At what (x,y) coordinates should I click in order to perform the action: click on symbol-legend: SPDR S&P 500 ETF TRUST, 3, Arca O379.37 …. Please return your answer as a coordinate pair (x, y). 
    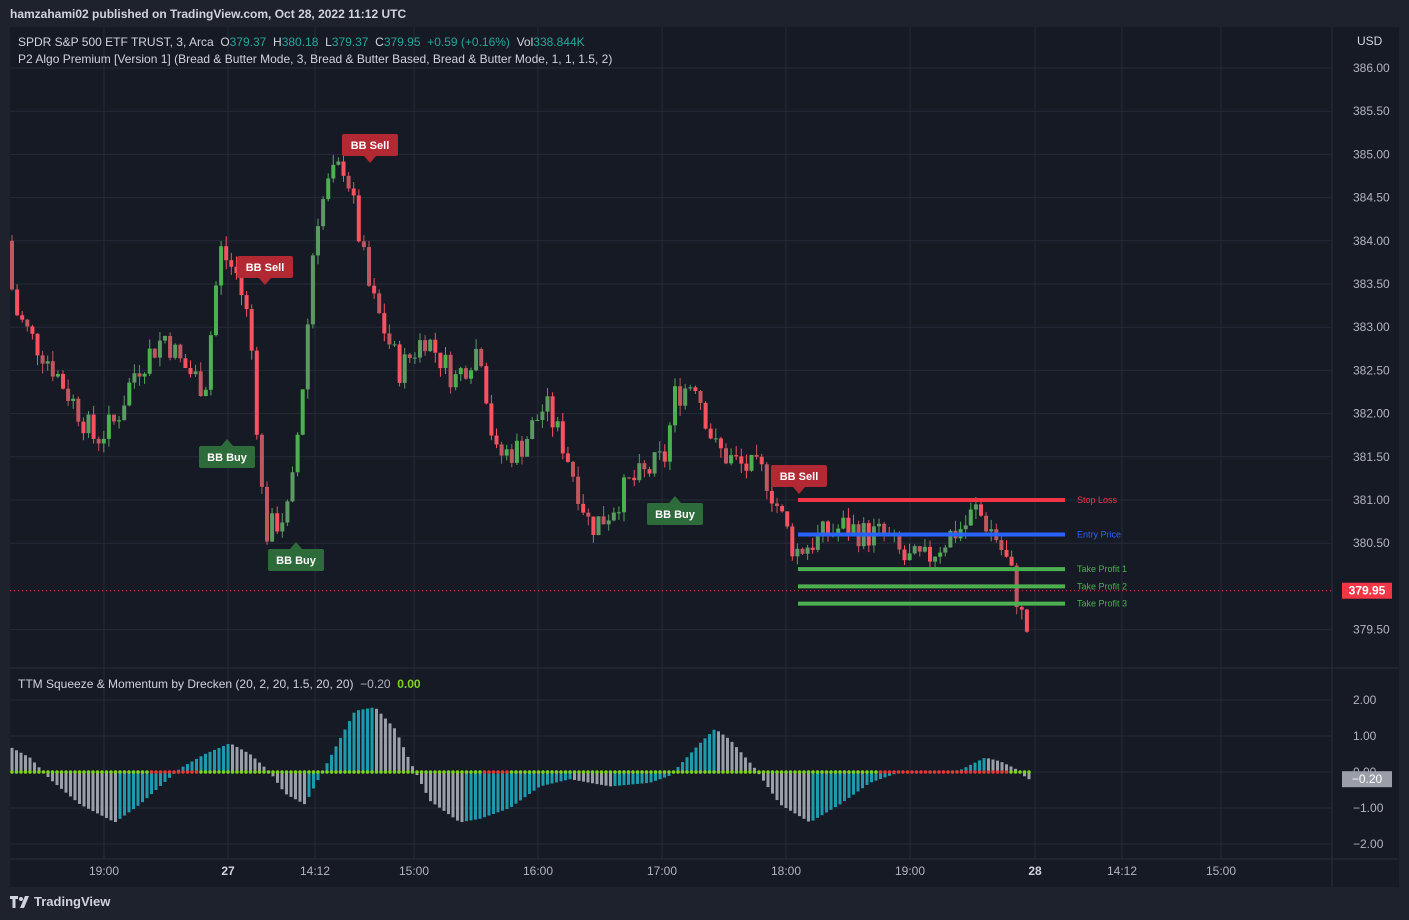
    Looking at the image, I should click on (301, 42).